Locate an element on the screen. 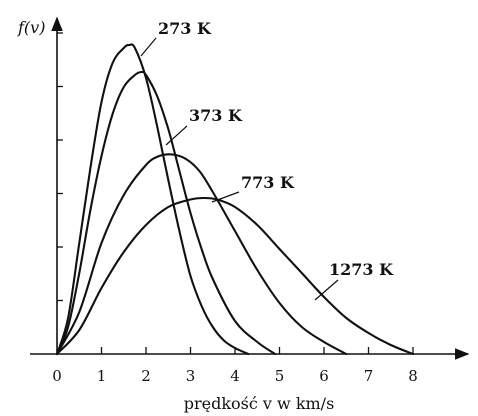 Image resolution: width=478 pixels, height=416 pixels. y-ticks is located at coordinates (60, 167).